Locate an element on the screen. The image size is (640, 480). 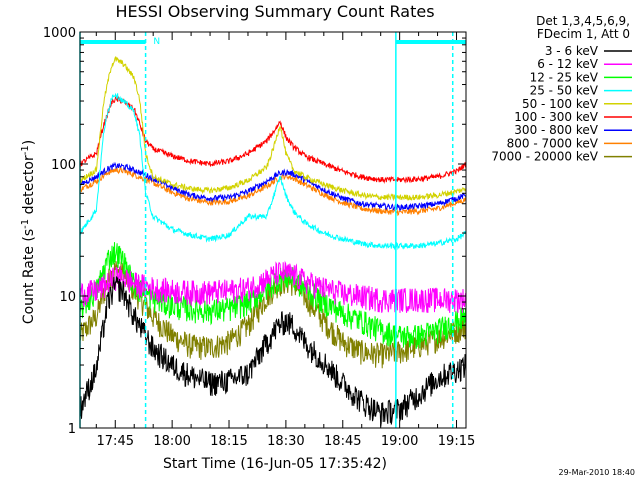
marker-top-bar-label: N is located at coordinates (156, 42).